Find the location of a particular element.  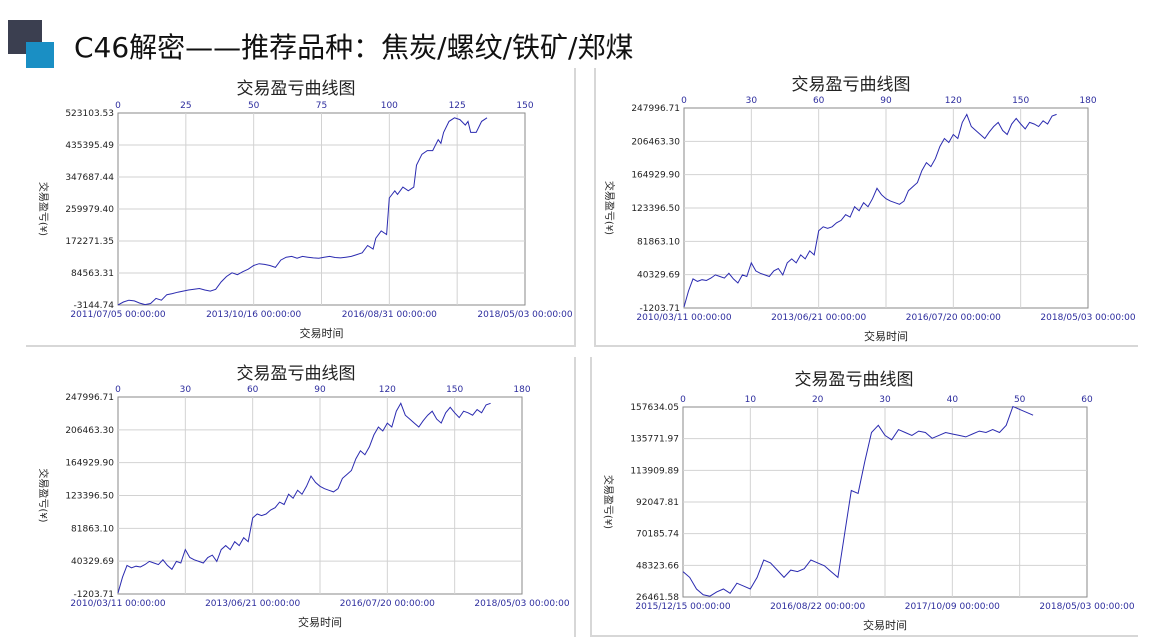

y-tick-label: 135771.97 is located at coordinates (654, 440).